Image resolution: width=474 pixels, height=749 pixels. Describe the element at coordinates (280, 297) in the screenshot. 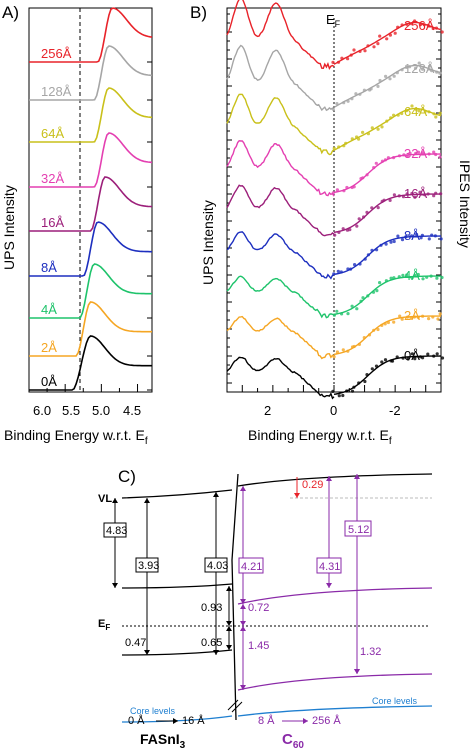

I see `panel-b-ups-4Å` at that location.